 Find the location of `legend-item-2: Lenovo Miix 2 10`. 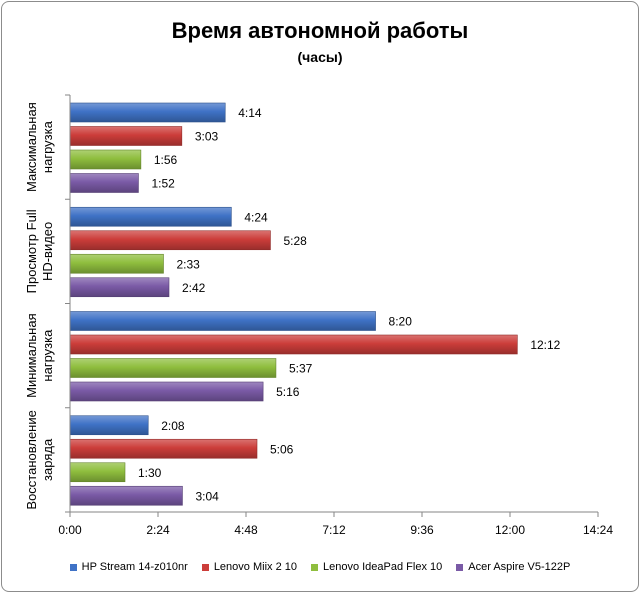

legend-item-2: Lenovo Miix 2 10 is located at coordinates (249, 567).